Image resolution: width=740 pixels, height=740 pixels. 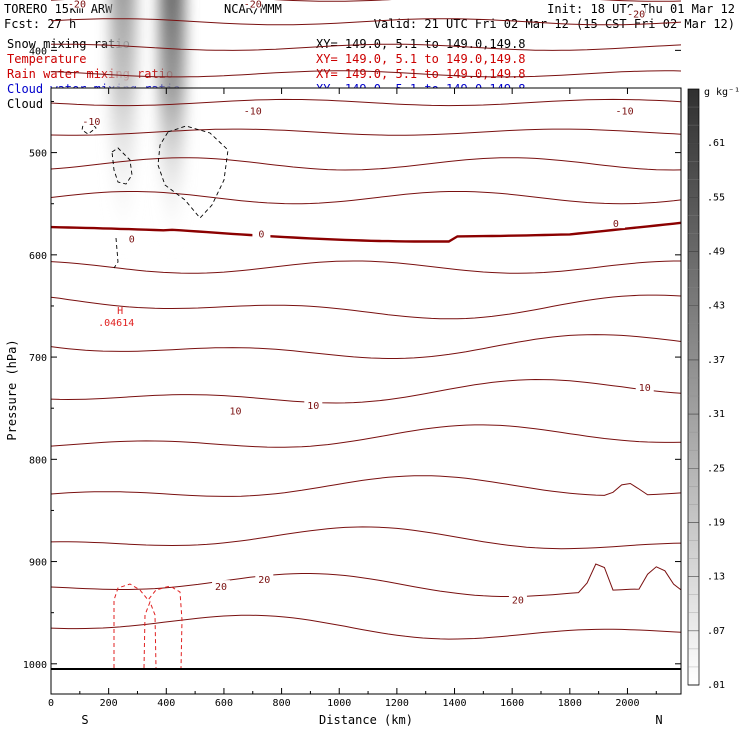 I want to click on x-tick-label: 600, so click(x=224, y=703).